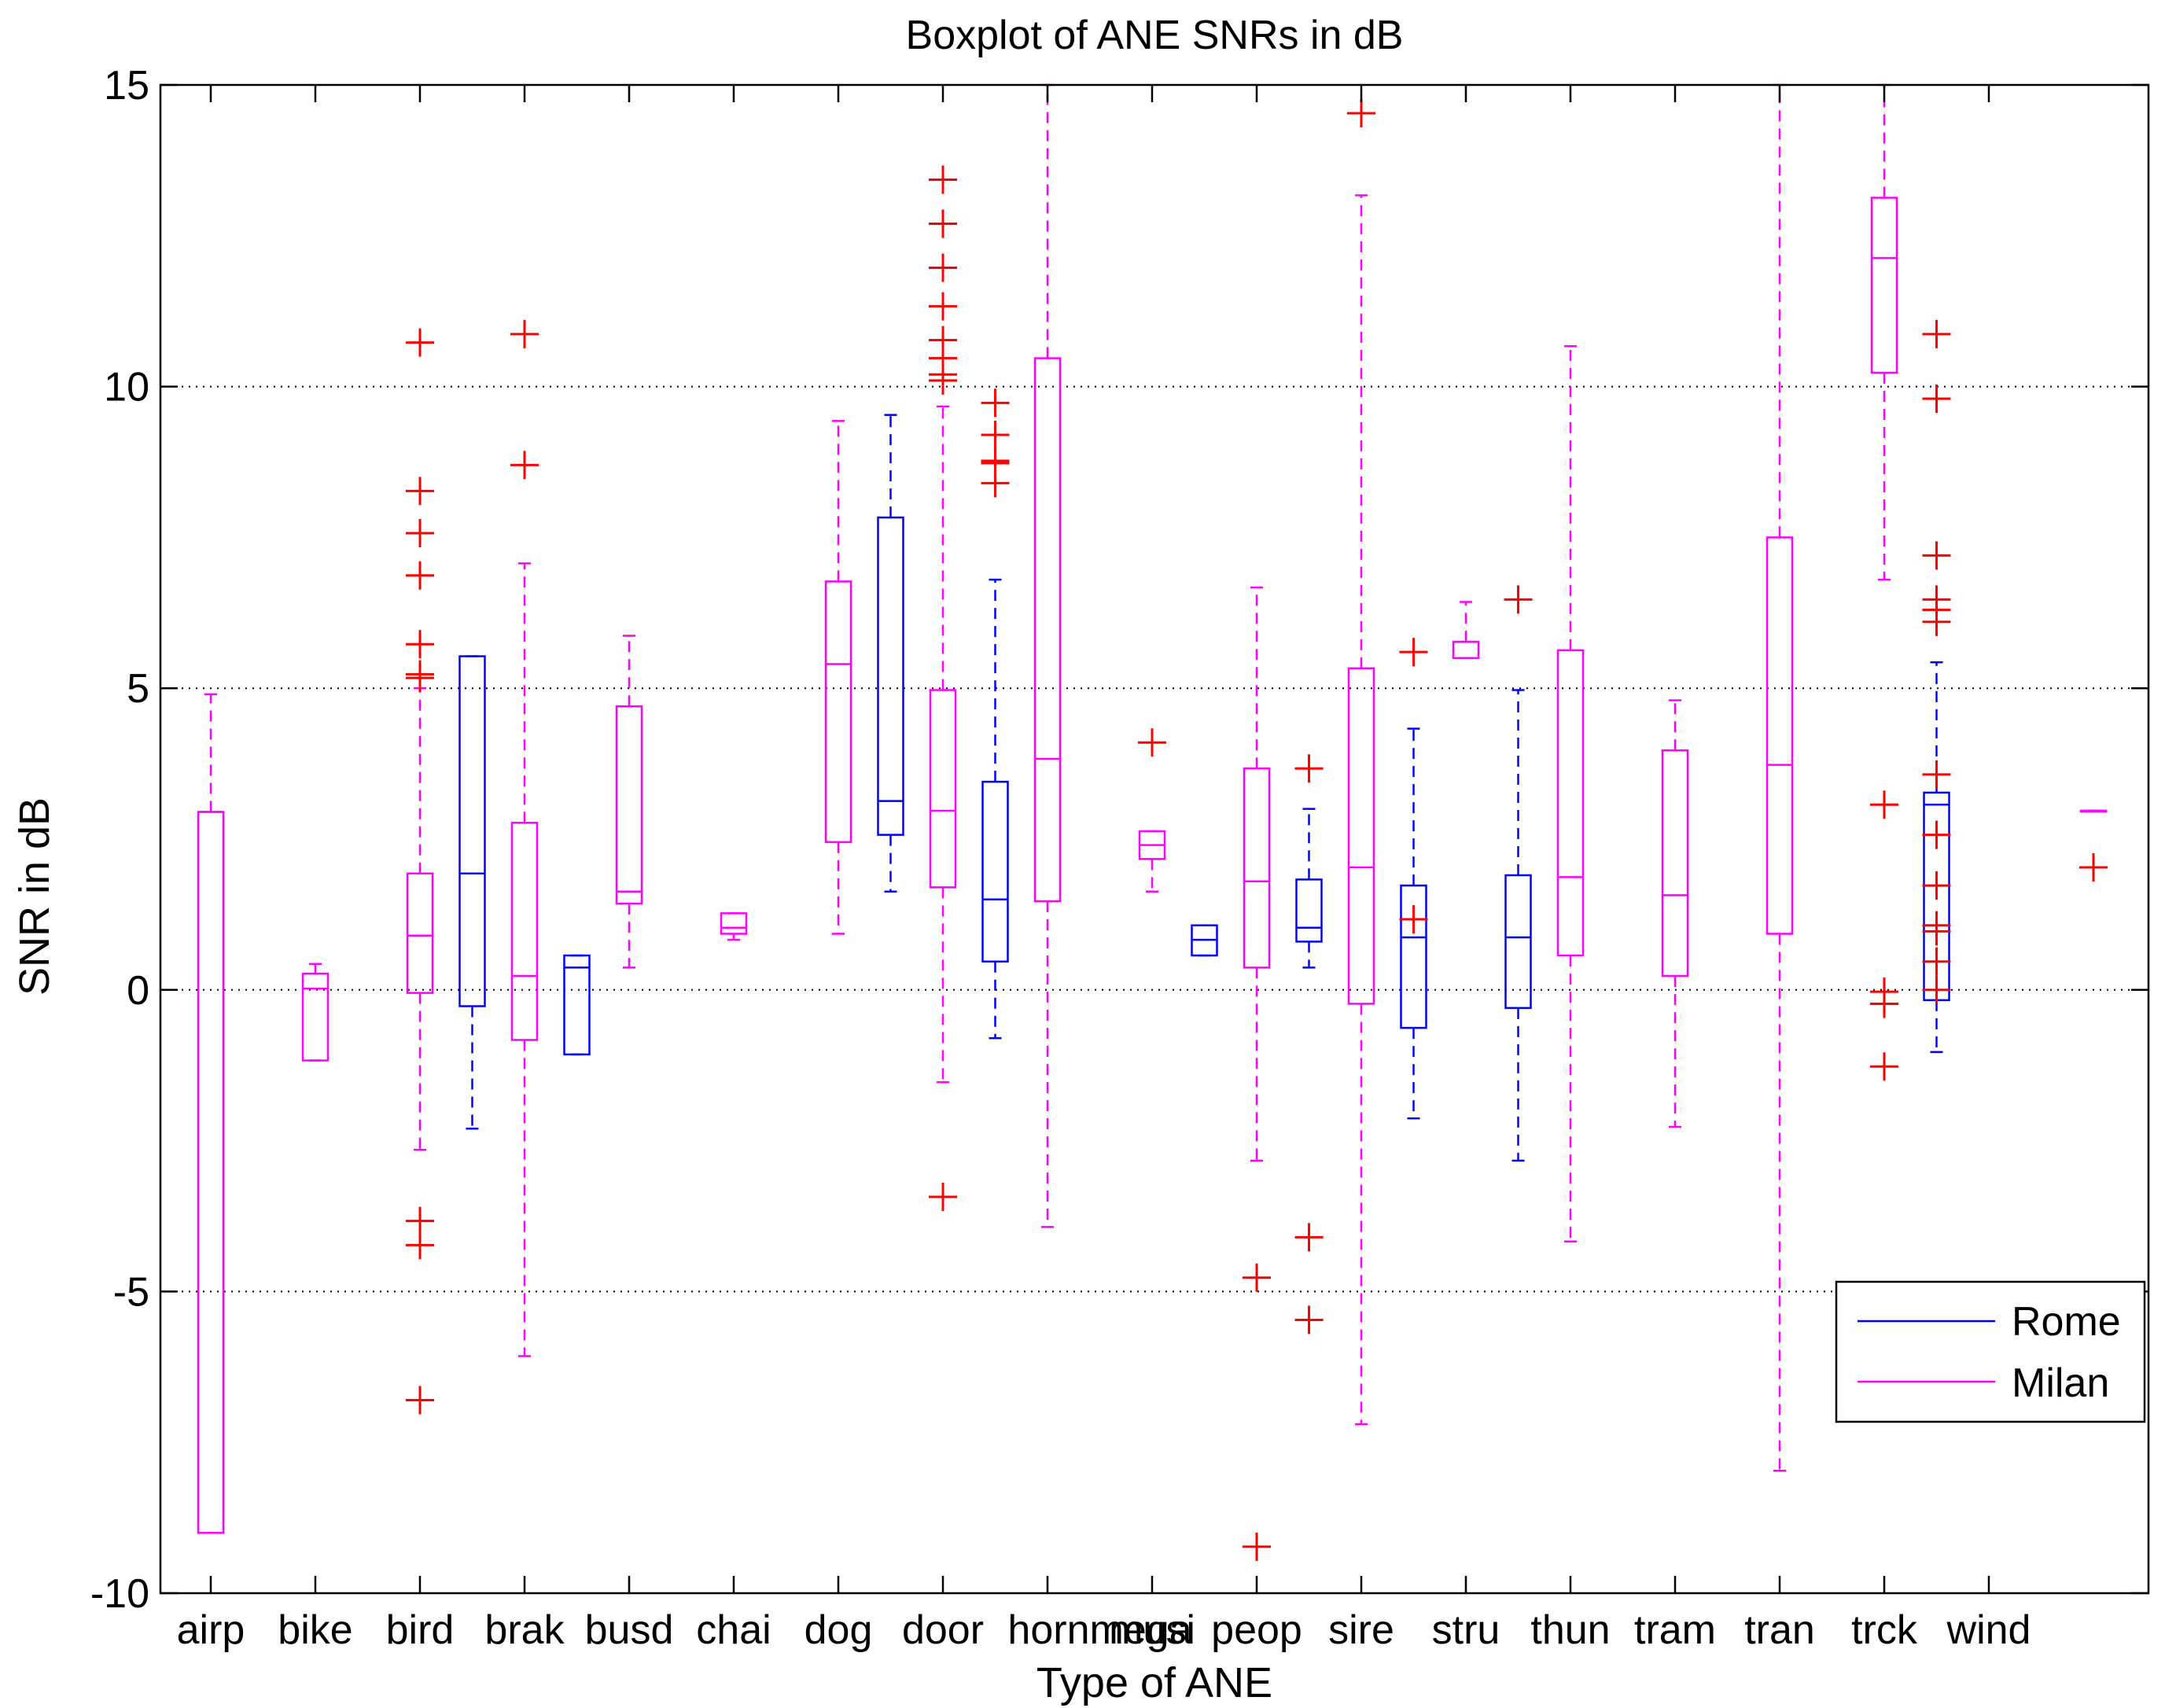  I want to click on x-tick-label: tram, so click(1675, 1630).